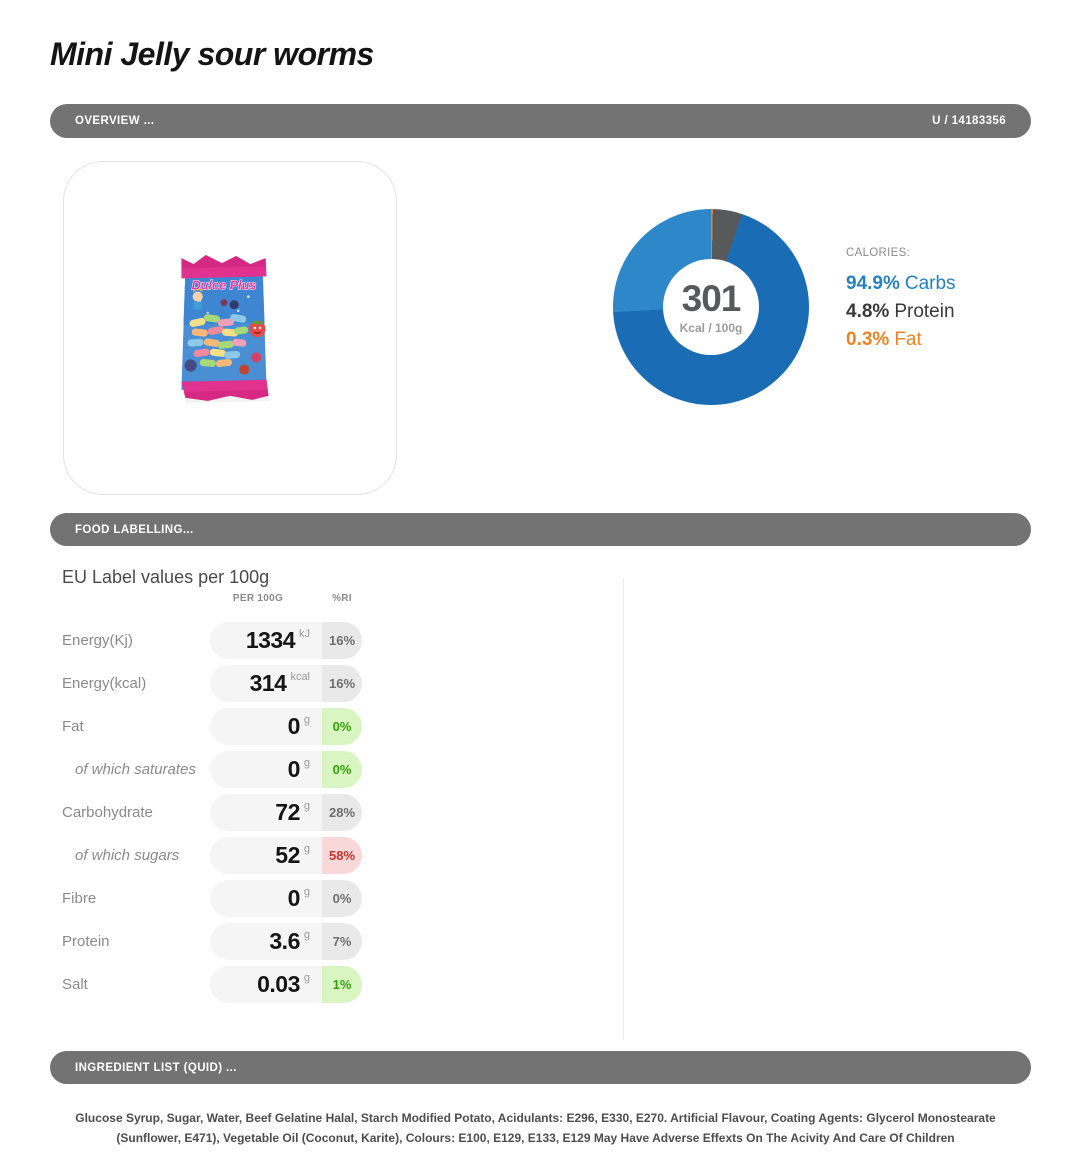 The width and height of the screenshot is (1071, 1153). Describe the element at coordinates (342, 812) in the screenshot. I see `row-ri-badge: 28%` at that location.